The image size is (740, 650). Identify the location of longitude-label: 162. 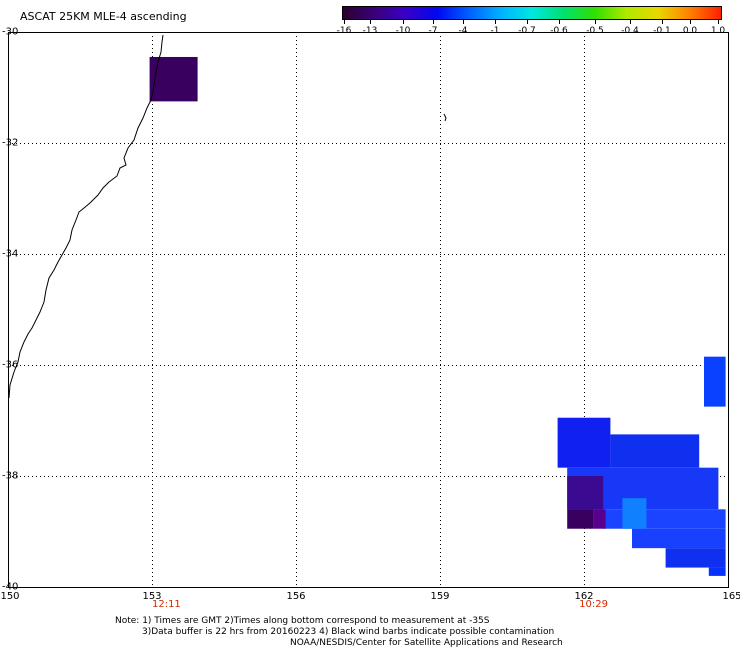
(584, 596).